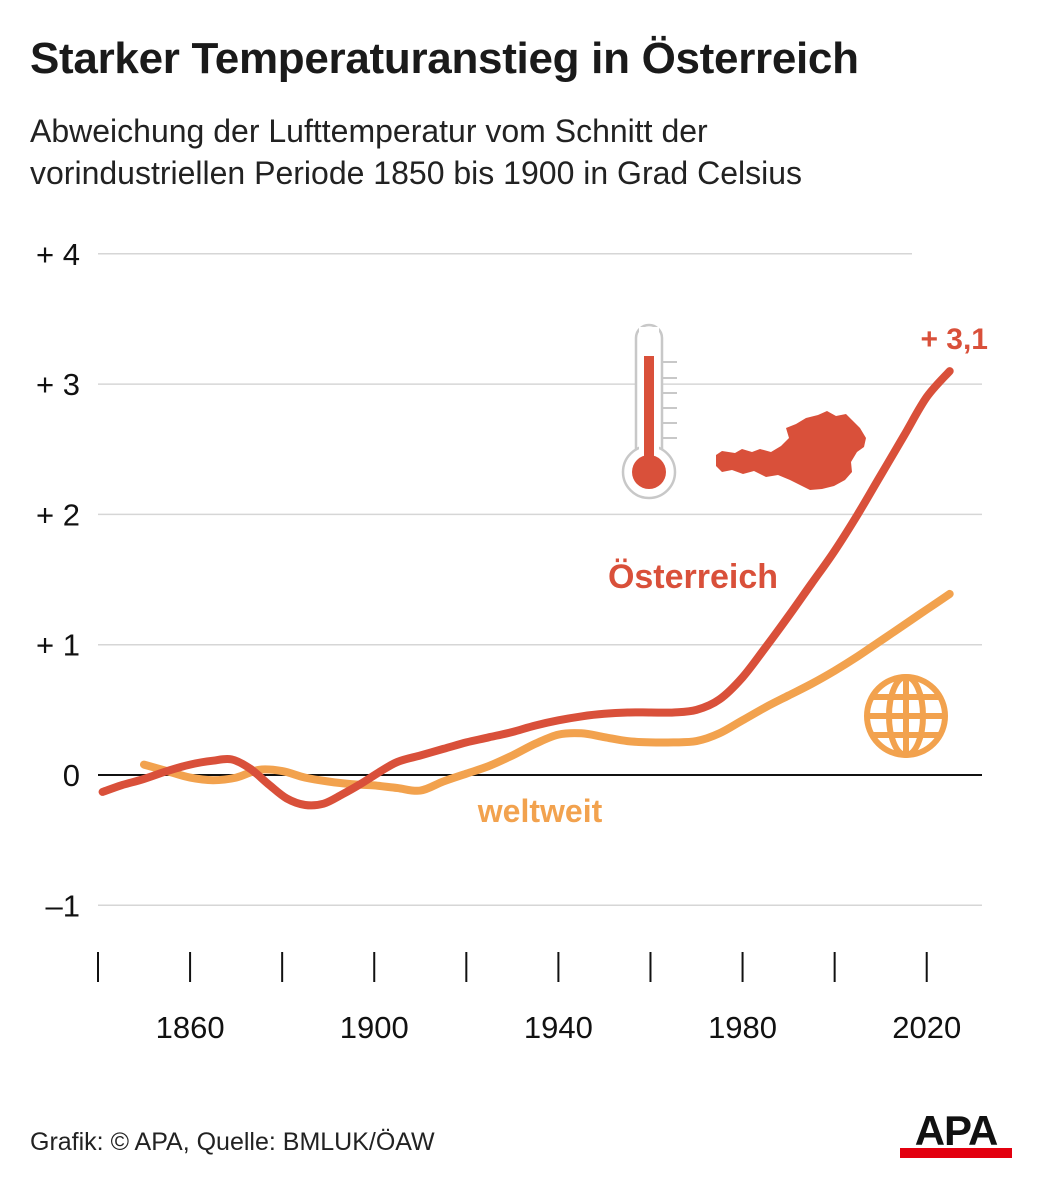 This screenshot has width=1041, height=1182. I want to click on y-tick-label: –1, so click(63, 905).